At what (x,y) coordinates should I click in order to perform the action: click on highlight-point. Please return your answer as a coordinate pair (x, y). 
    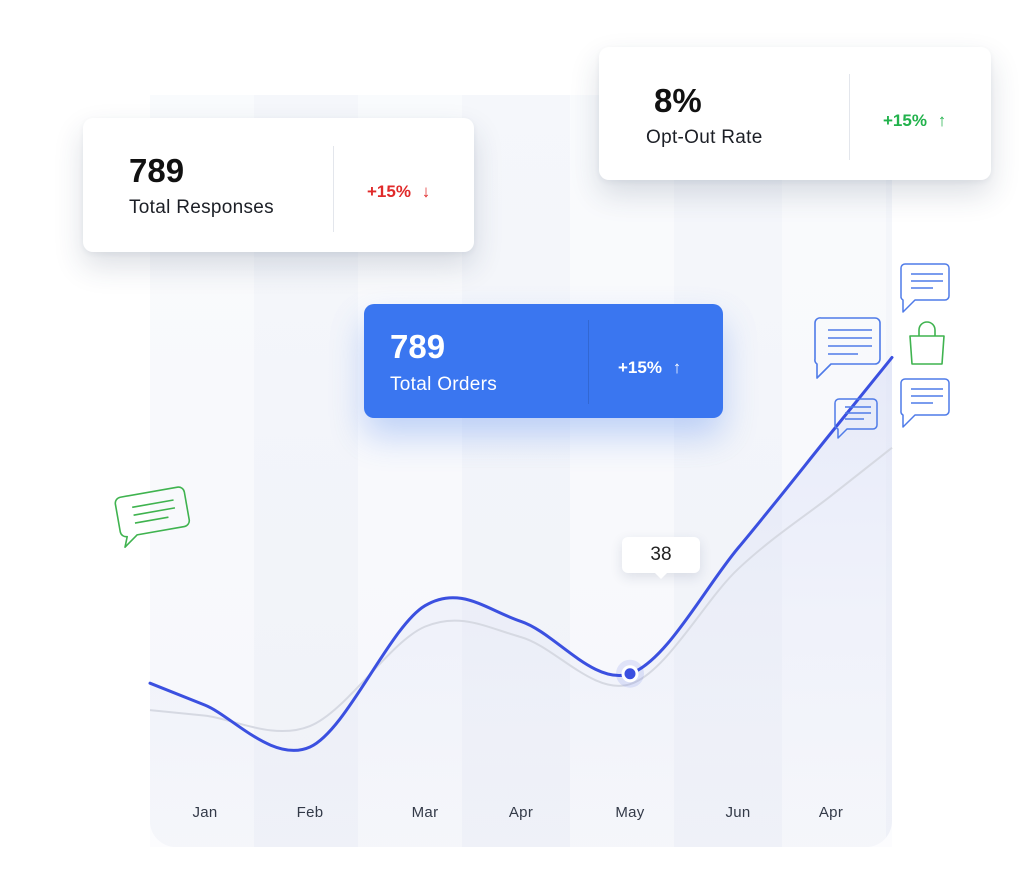
    Looking at the image, I should click on (630, 674).